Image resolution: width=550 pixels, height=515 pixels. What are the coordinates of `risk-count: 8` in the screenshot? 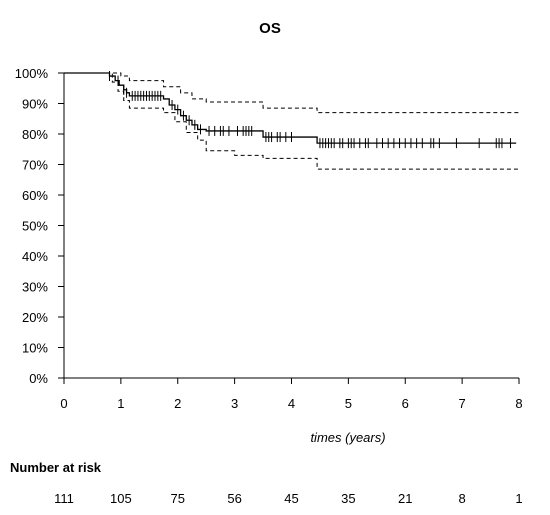 It's located at (462, 498).